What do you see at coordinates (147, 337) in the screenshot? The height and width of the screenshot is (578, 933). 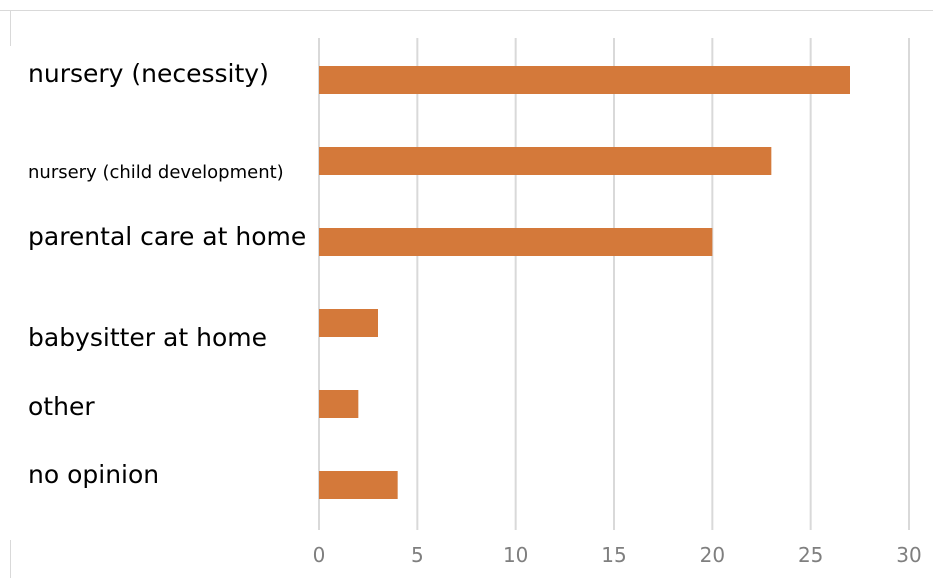 I see `category-label: babysitter at home` at bounding box center [147, 337].